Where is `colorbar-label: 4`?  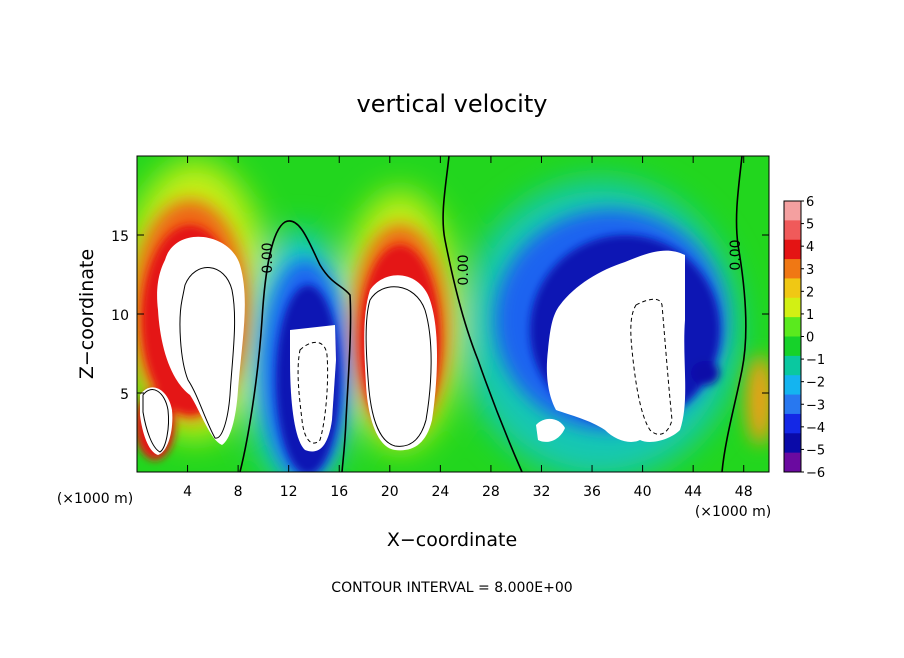
colorbar-label: 4 is located at coordinates (810, 247).